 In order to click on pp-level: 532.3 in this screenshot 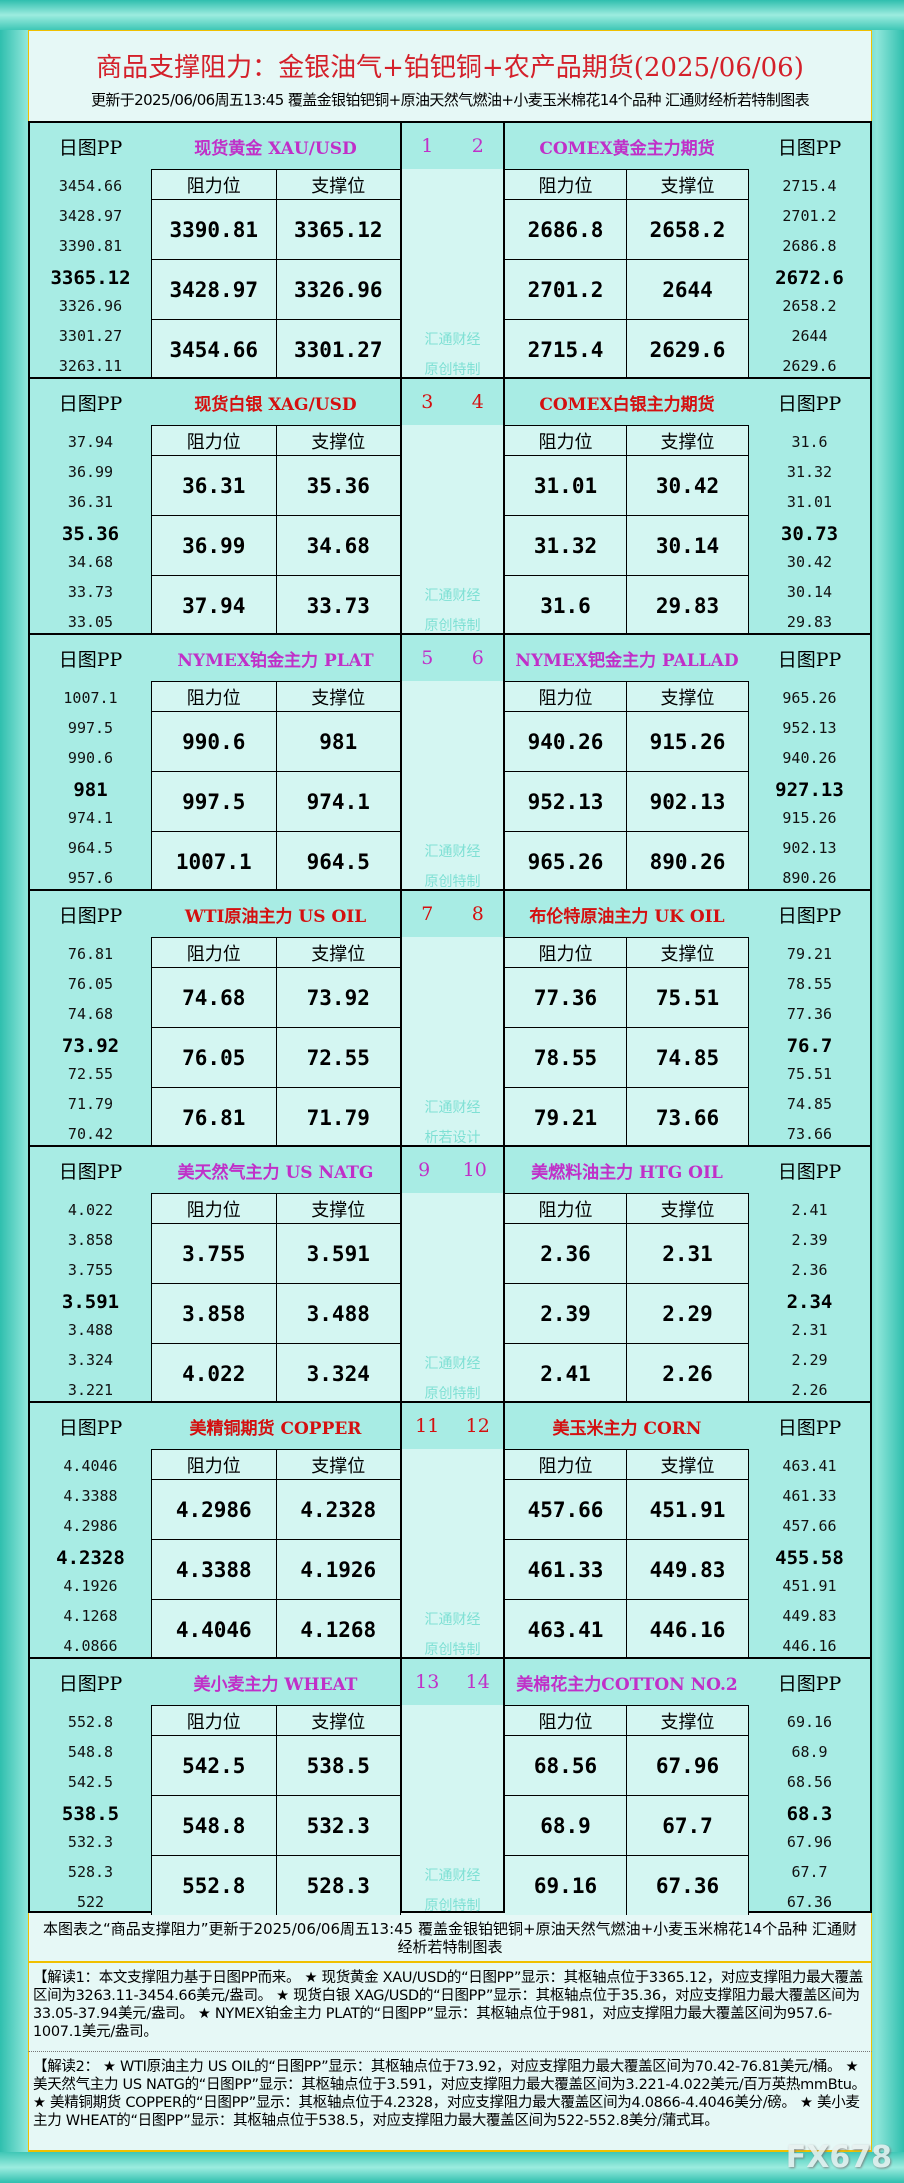, I will do `click(90, 1842)`.